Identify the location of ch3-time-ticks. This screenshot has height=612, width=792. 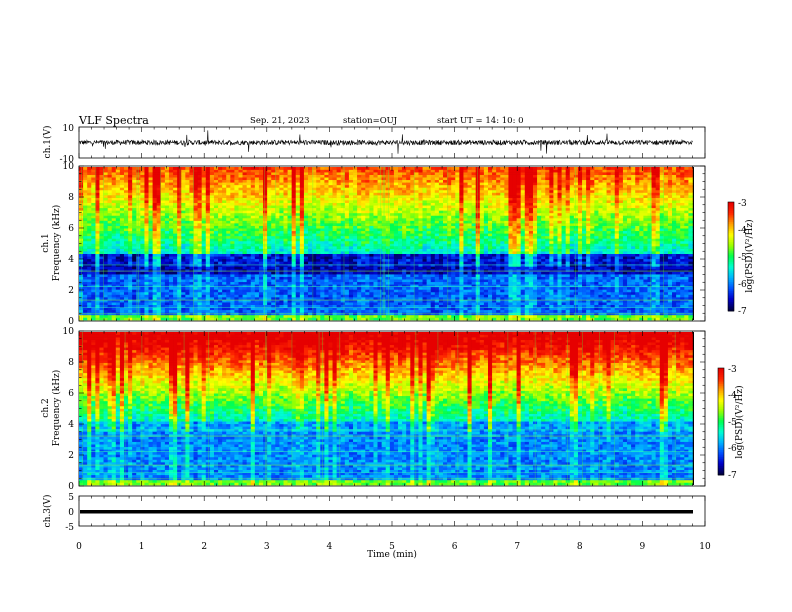
(392, 511).